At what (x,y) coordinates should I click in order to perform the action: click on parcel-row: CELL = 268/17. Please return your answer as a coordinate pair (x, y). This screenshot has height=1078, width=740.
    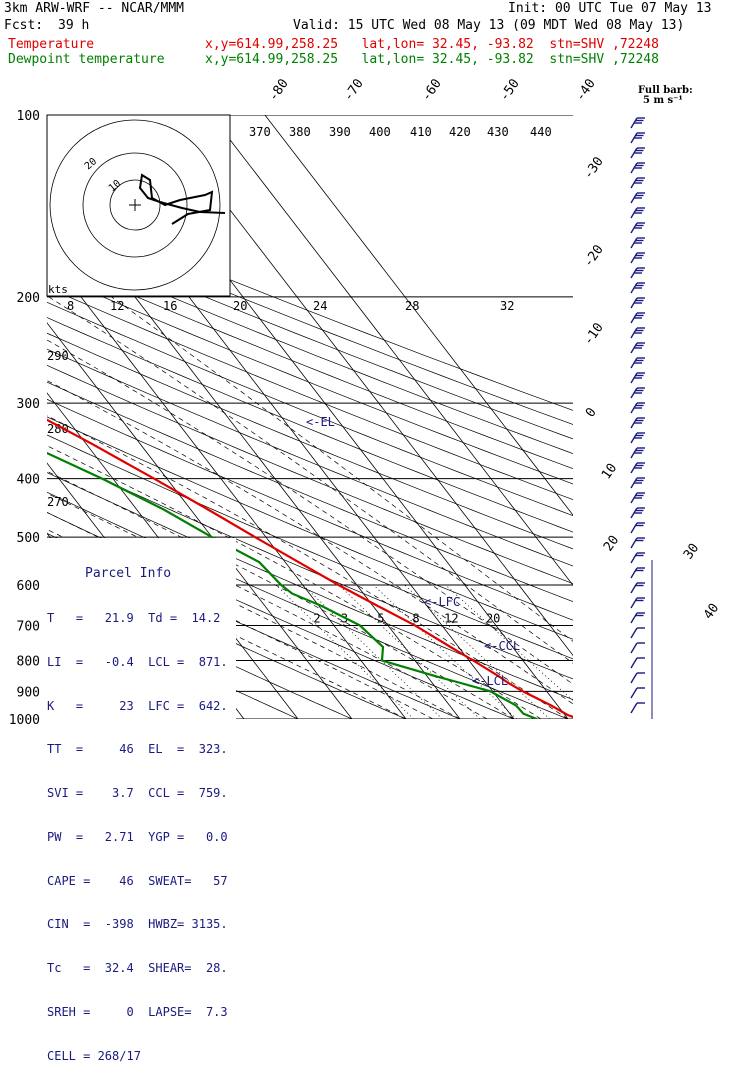
    Looking at the image, I should click on (94, 1055).